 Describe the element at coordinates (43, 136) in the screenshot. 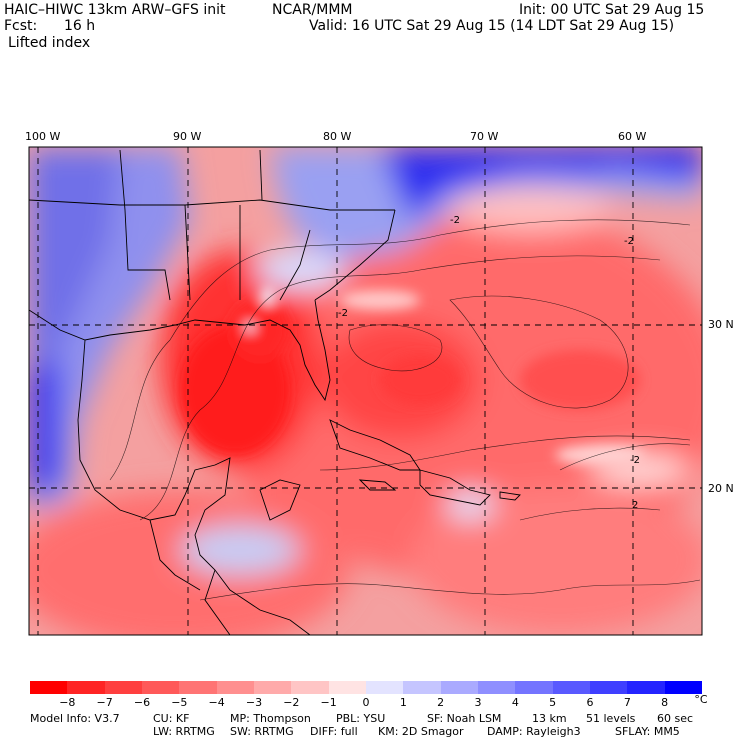

I see `lon-label-100w: 100 W` at that location.